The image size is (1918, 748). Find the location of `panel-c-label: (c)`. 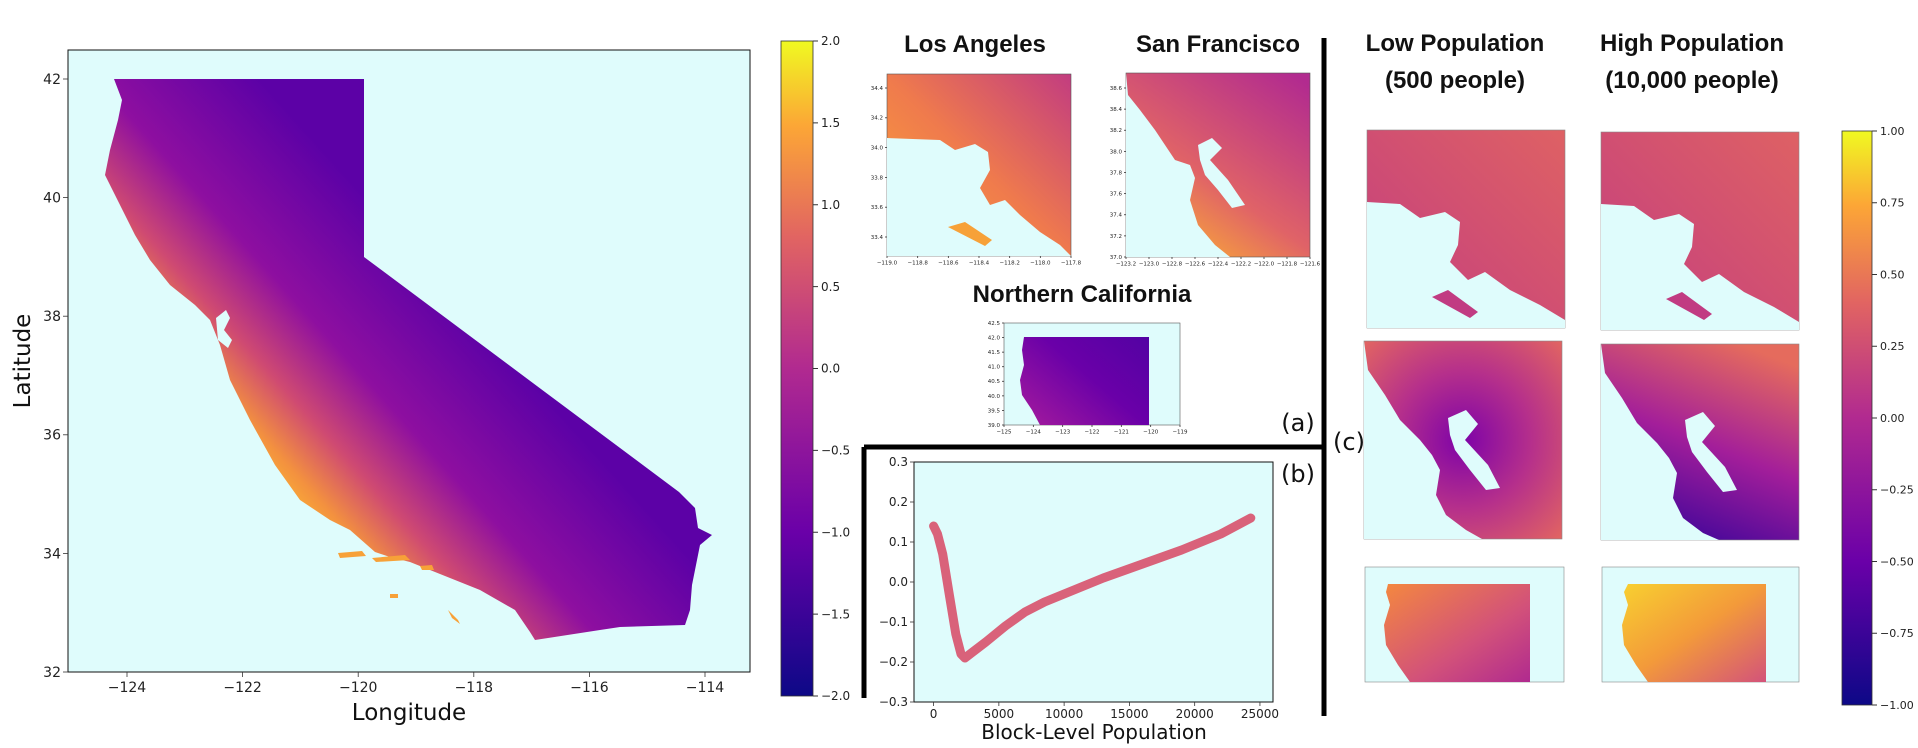

panel-c-label: (c) is located at coordinates (1349, 442).